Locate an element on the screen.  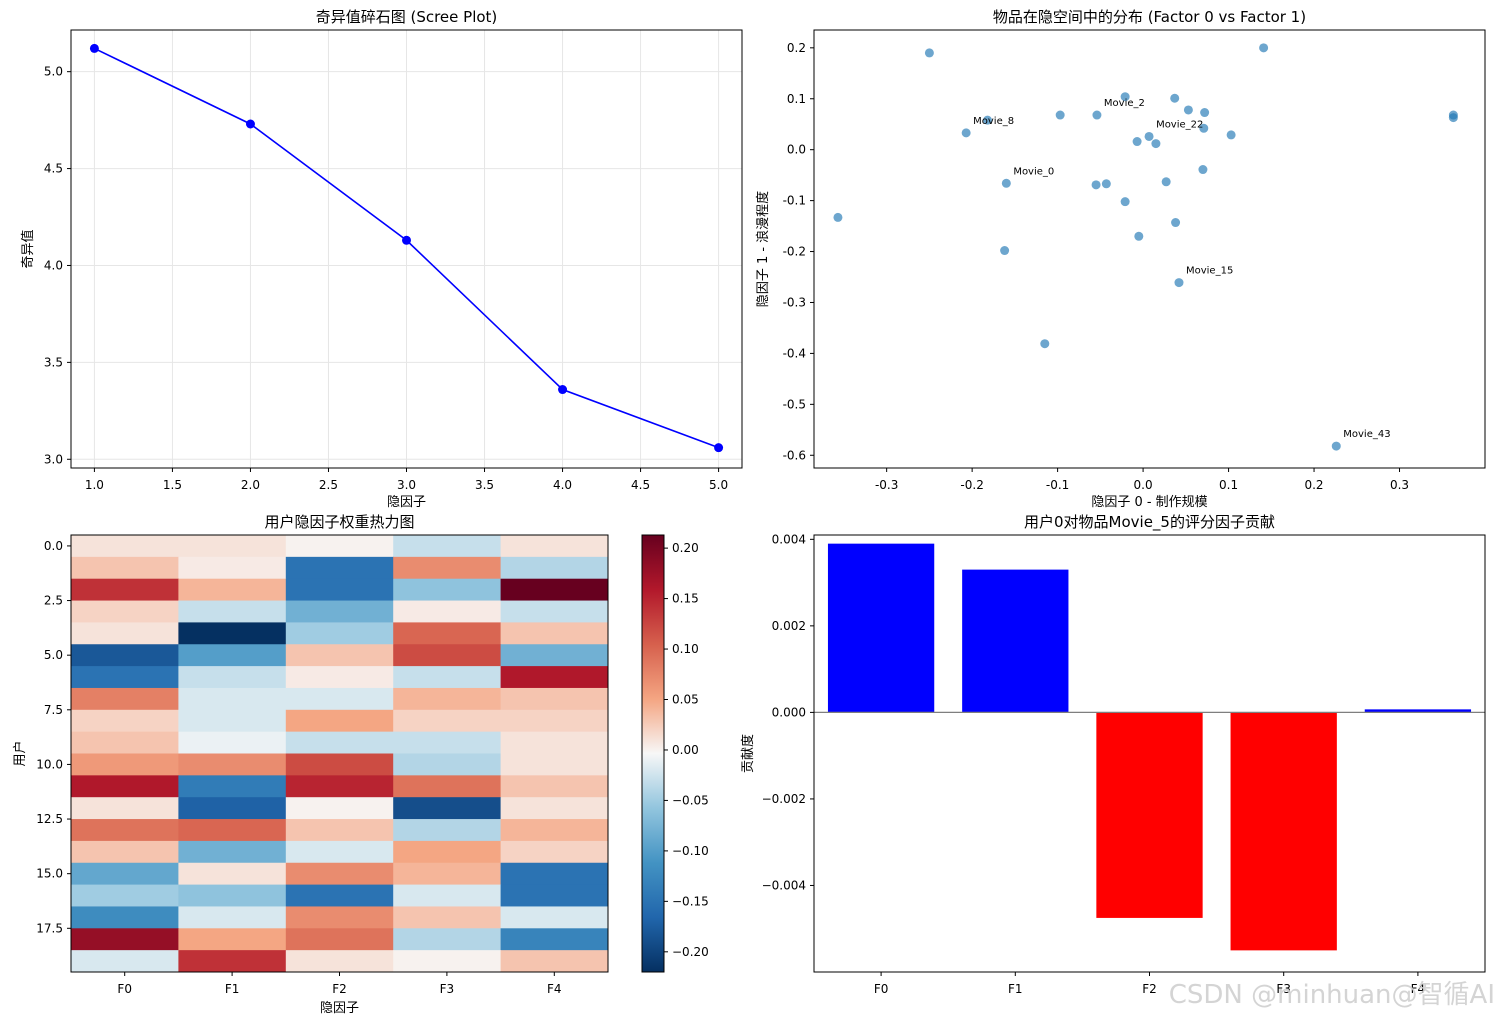
plot4-bar is located at coordinates (1149, 815).